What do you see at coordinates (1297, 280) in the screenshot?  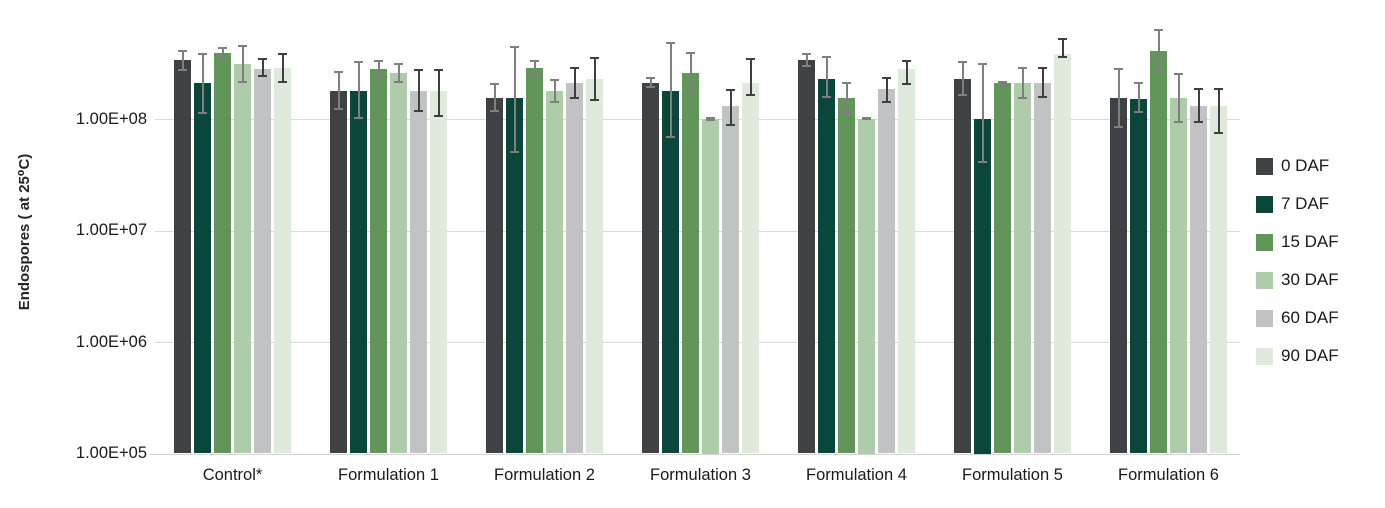 I see `legend-item: 30 DAF` at bounding box center [1297, 280].